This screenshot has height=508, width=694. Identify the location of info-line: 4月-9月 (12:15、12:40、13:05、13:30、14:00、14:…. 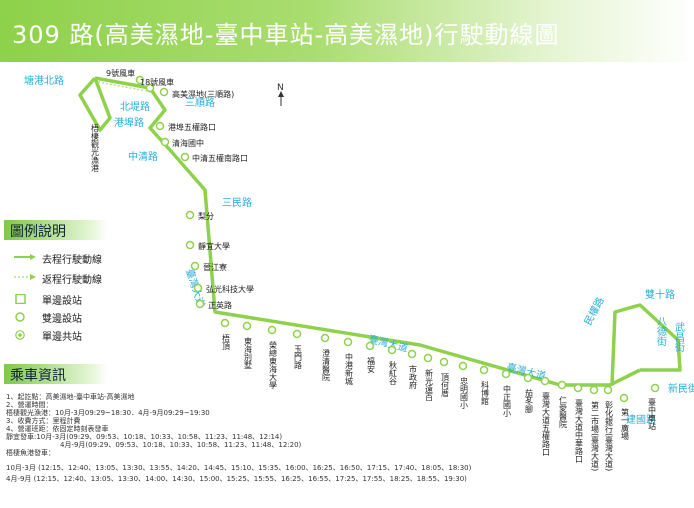
(236, 479).